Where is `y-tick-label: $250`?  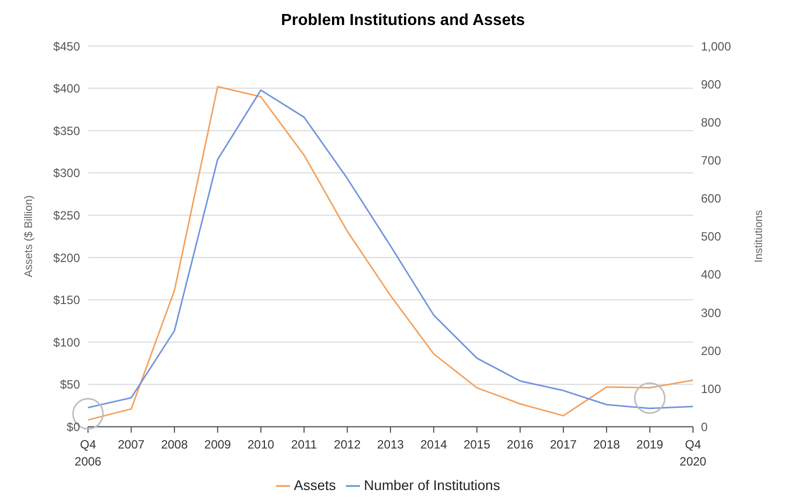 y-tick-label: $250 is located at coordinates (66, 215).